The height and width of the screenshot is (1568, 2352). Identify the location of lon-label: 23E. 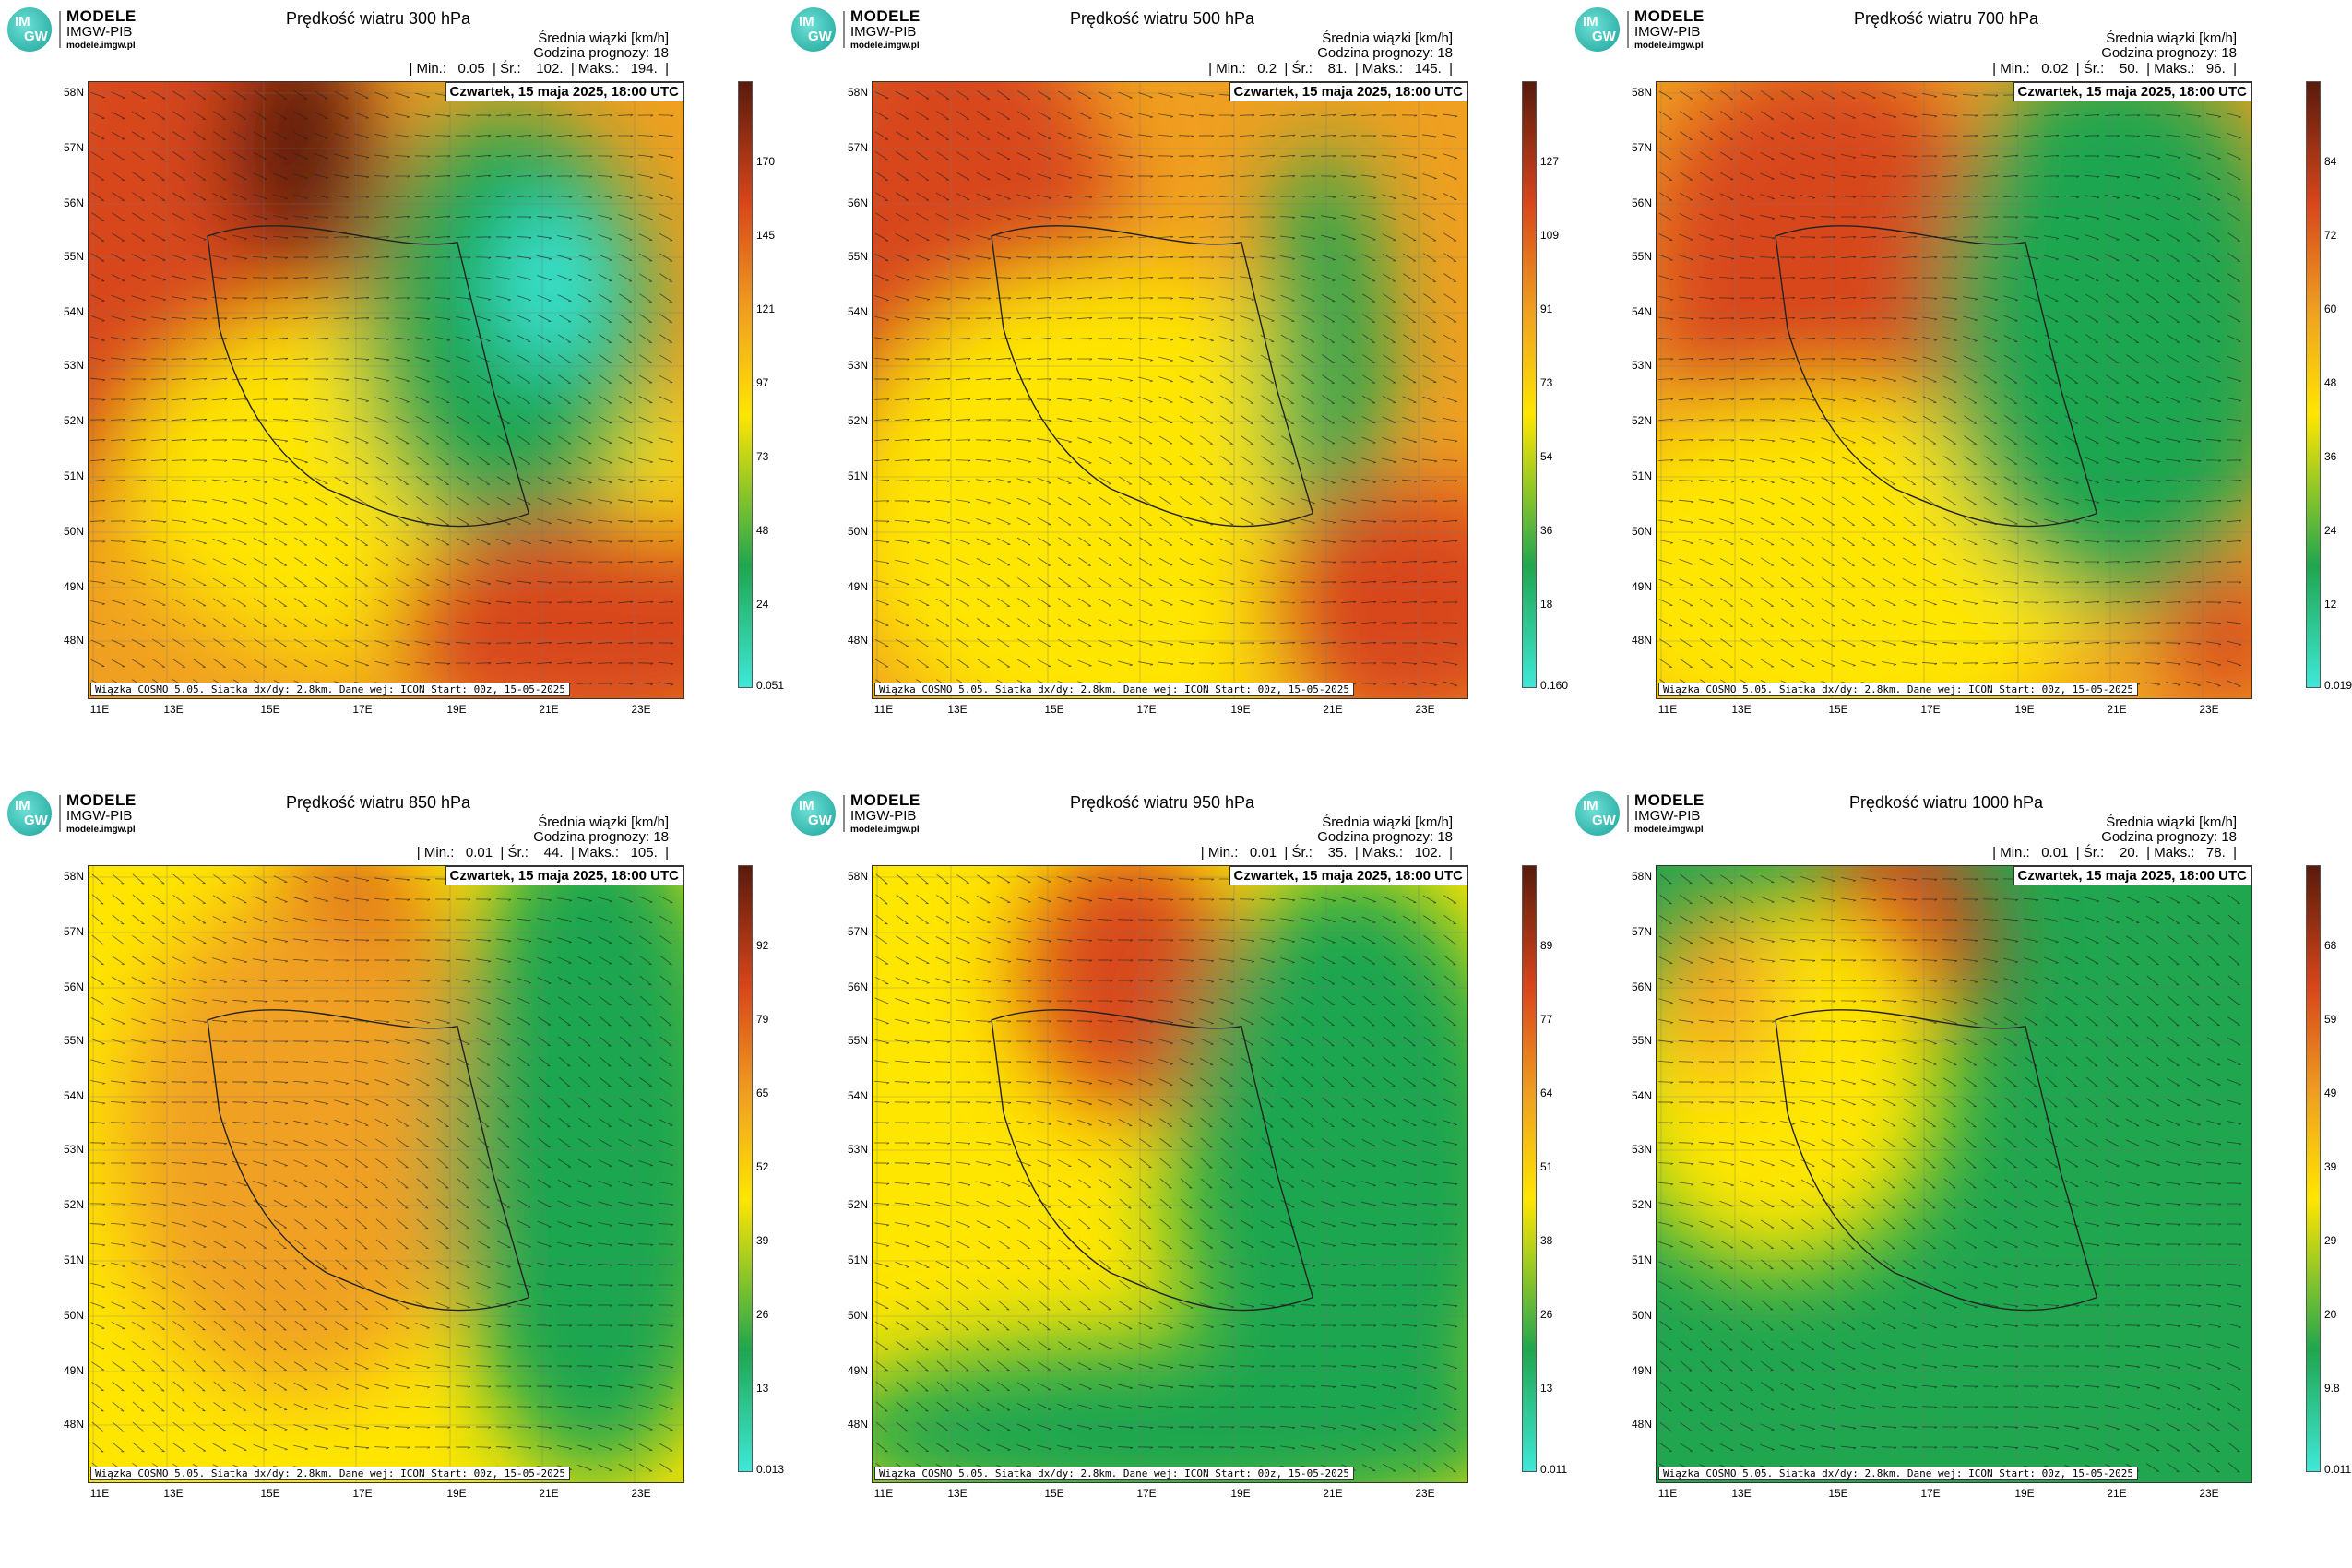
(2209, 1493).